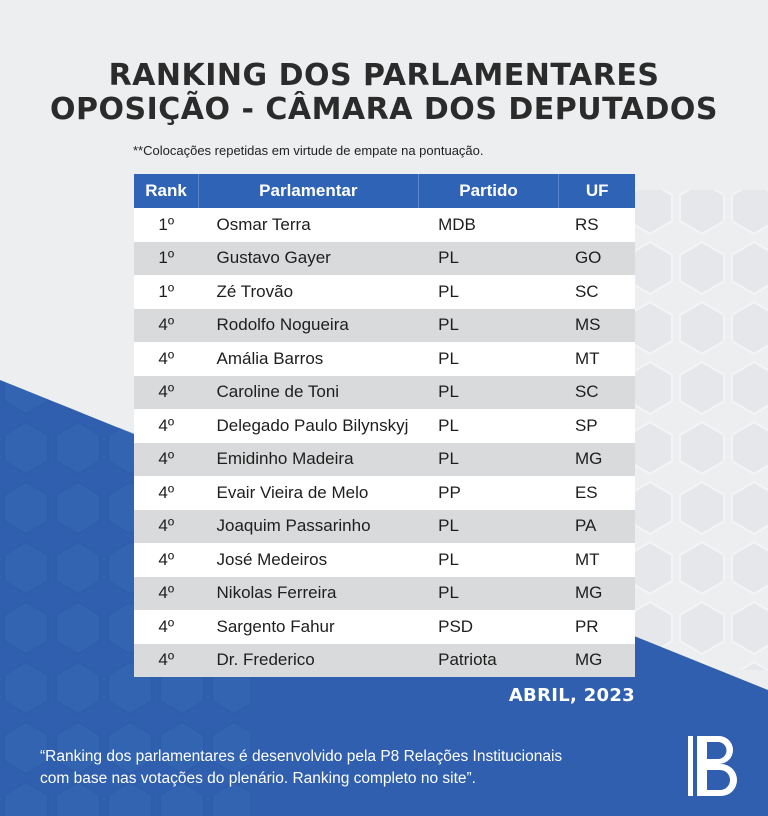 The image size is (768, 816). I want to click on table-row: 1º Gustavo Gayer PL GO, so click(384, 258).